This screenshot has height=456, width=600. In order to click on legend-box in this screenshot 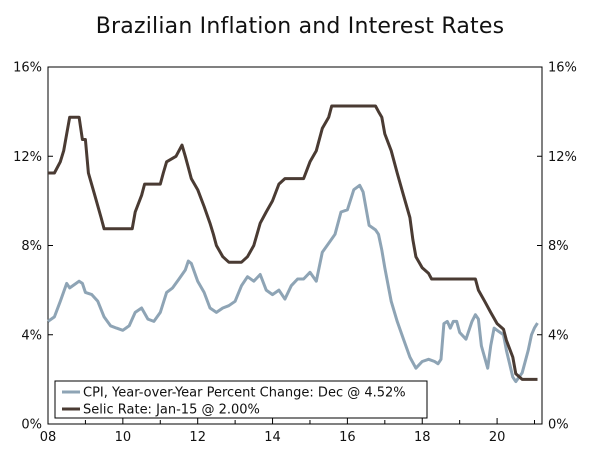, I will do `click(241, 399)`.